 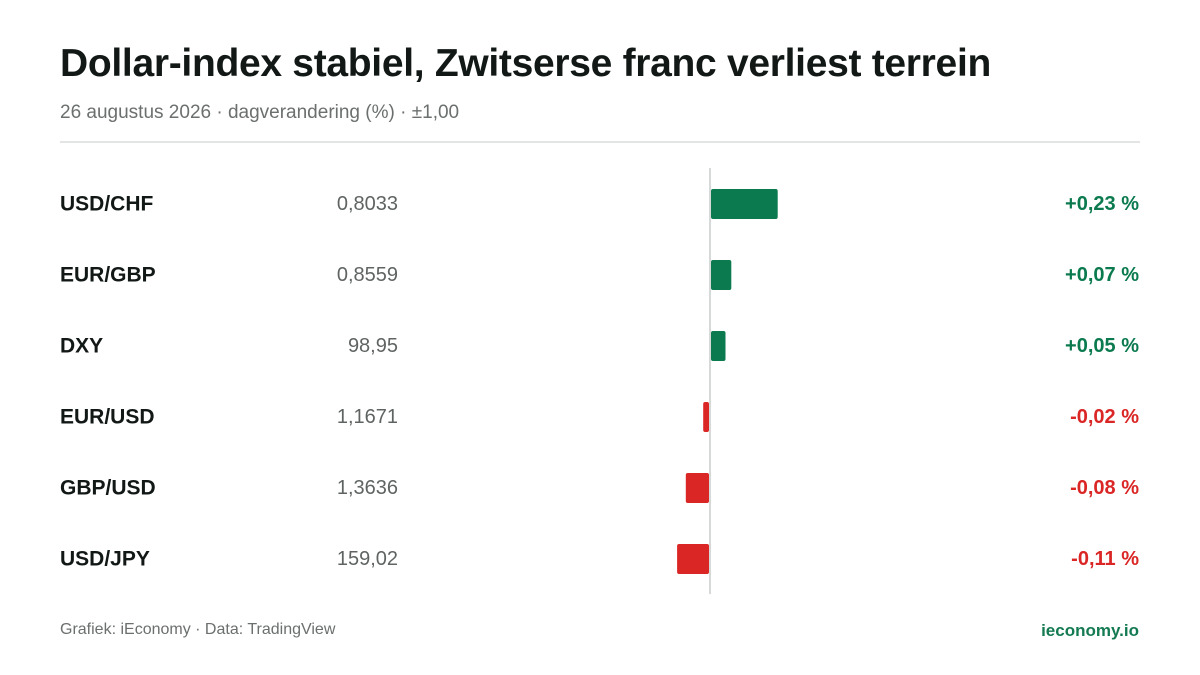 I want to click on price-label: 0,8033, so click(x=367, y=204).